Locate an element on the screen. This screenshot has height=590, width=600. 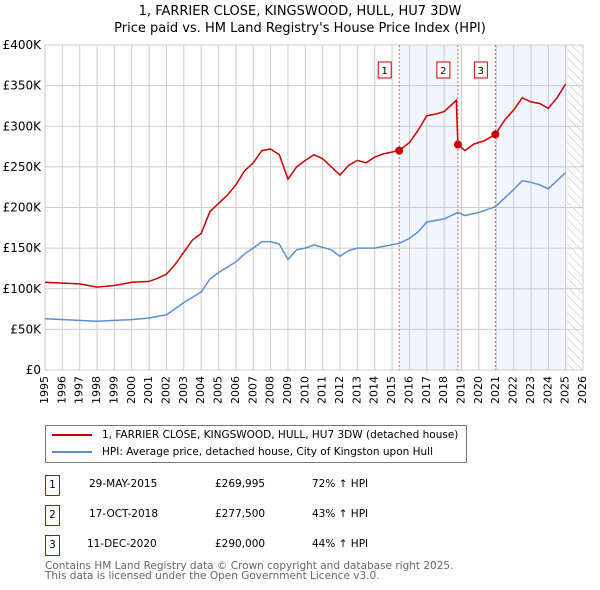
x-tick-label: 2026 is located at coordinates (582, 390).